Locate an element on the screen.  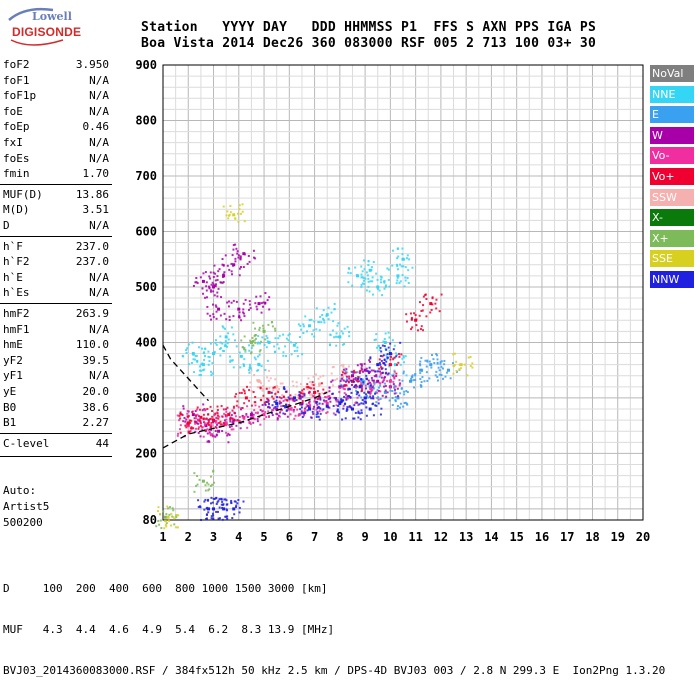
trace-curve is located at coordinates (185, 373).